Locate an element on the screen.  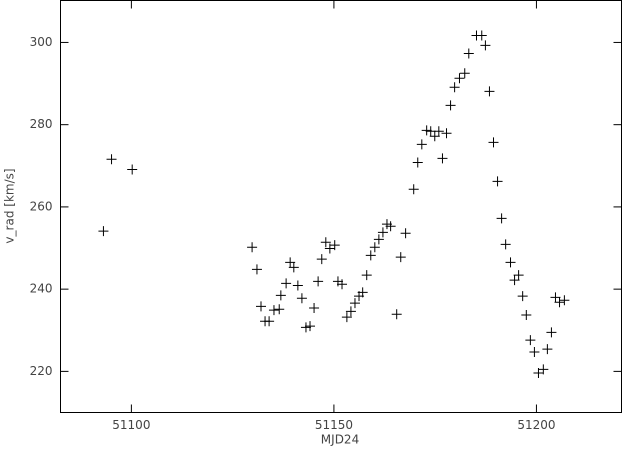
y-tick-label: 220 is located at coordinates (41, 371).